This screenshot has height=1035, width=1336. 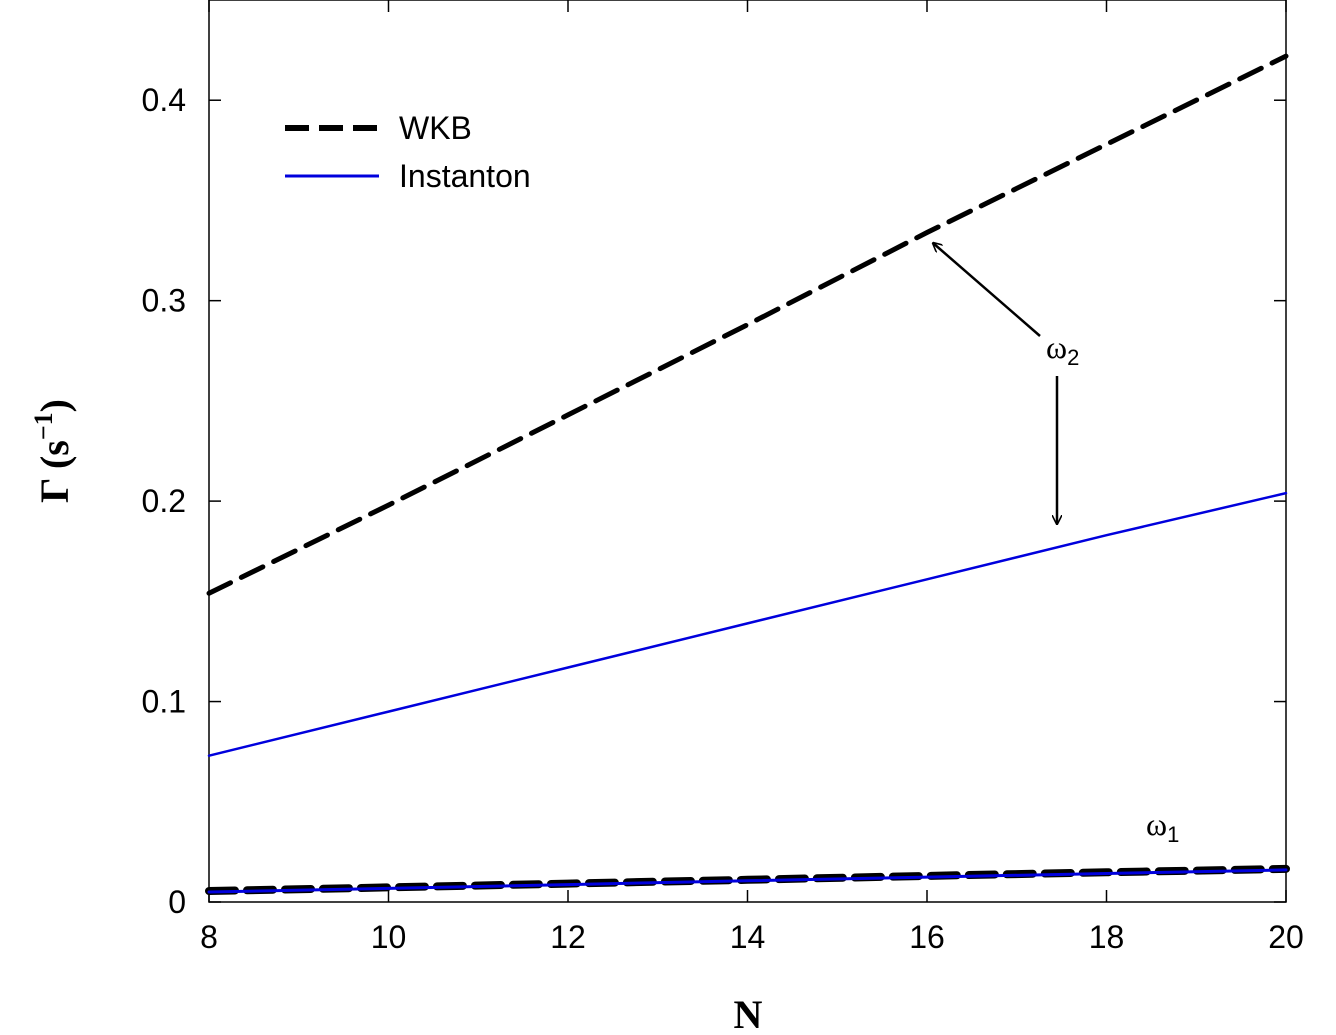 I want to click on y-tick-label: 0.4, so click(x=164, y=100).